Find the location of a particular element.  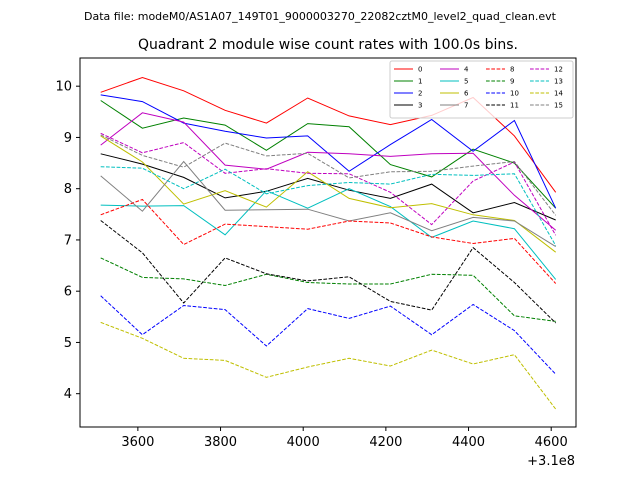

y-axis: 4 5 6 7 8 9 10 is located at coordinates (67, 241).